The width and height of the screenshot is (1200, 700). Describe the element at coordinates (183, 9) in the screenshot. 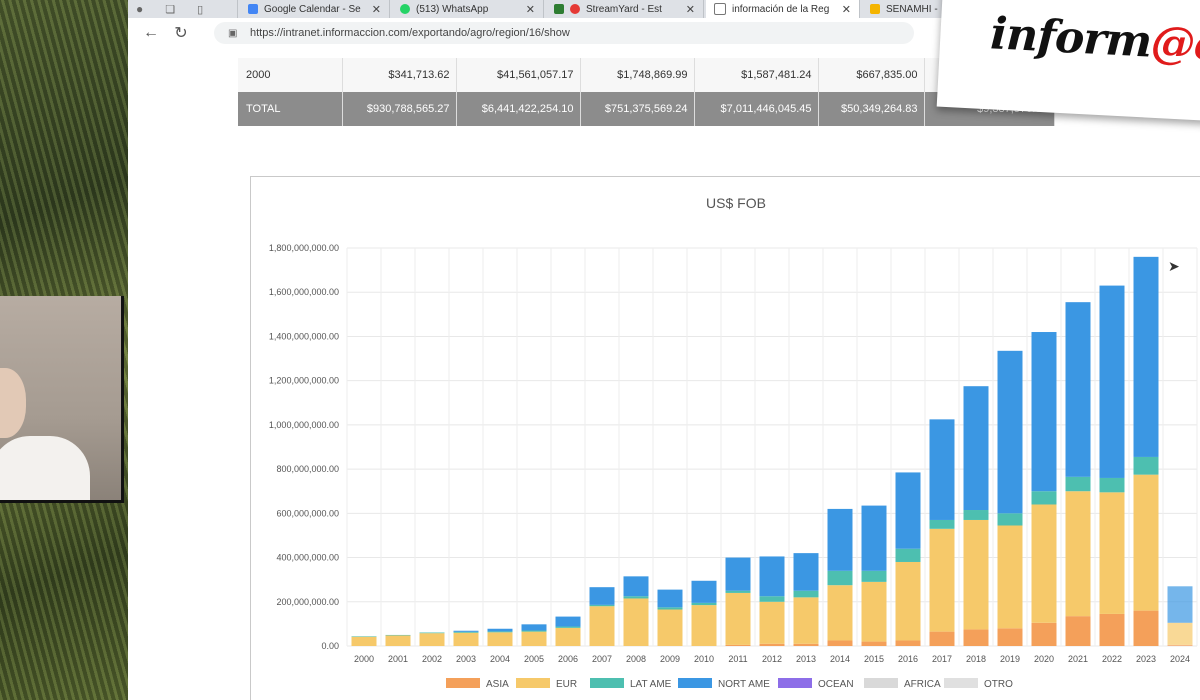

I see `tab-profile: ● ❏ ▯` at that location.